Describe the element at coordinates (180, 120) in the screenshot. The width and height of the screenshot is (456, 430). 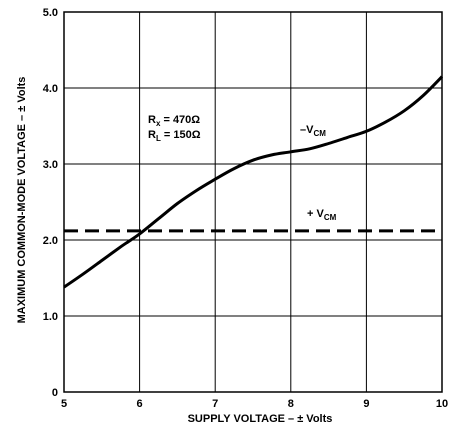
I see `rx-value: = 470Ω` at that location.